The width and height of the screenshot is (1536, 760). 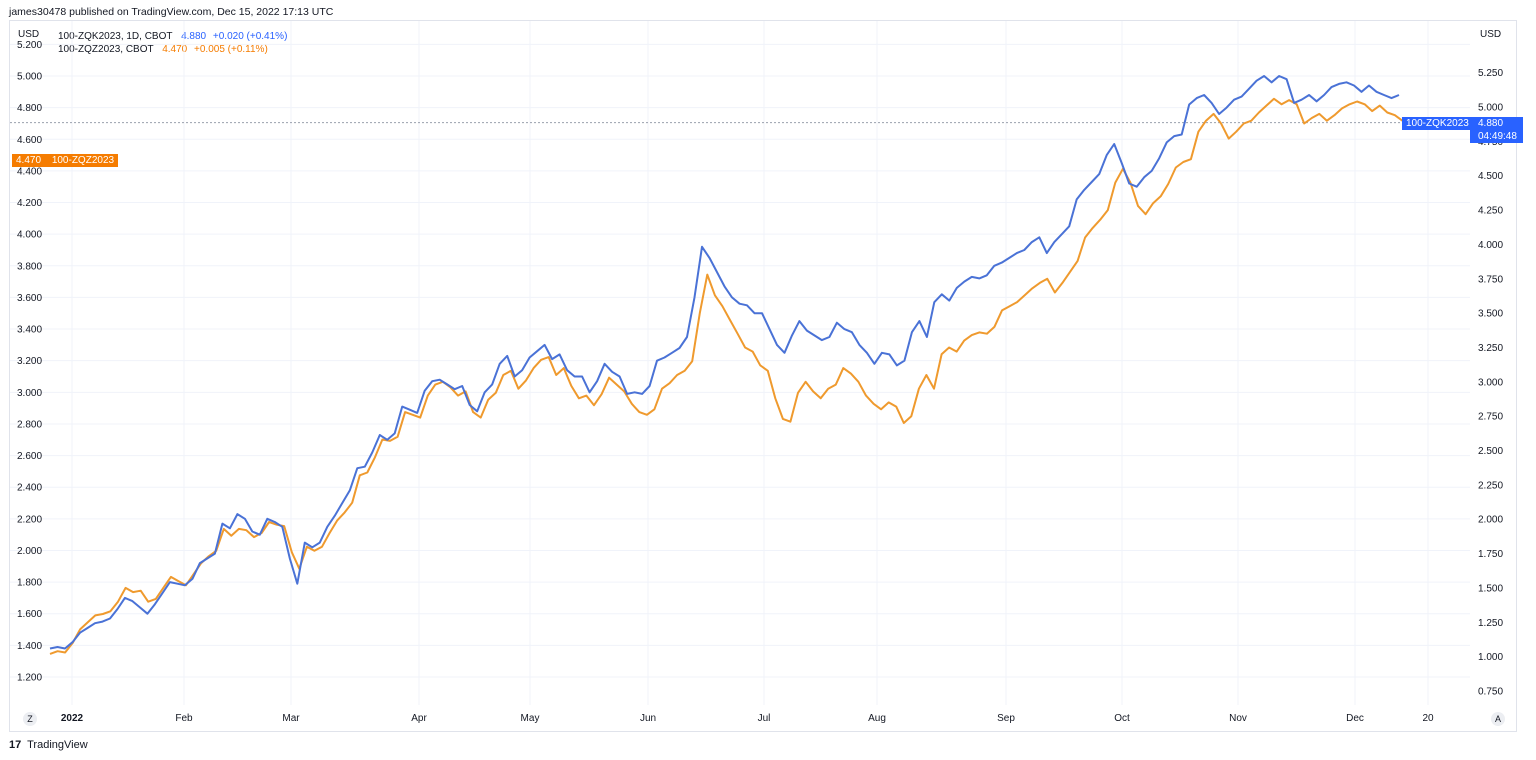 What do you see at coordinates (1490, 279) in the screenshot?
I see `right-axis-tick-label: 3.750` at bounding box center [1490, 279].